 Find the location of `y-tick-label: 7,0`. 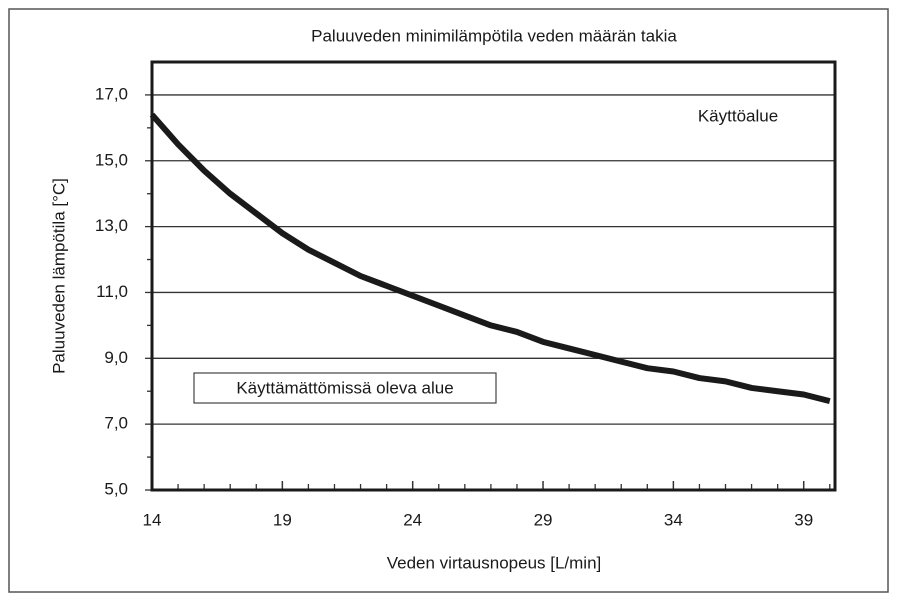

y-tick-label: 7,0 is located at coordinates (116, 423).